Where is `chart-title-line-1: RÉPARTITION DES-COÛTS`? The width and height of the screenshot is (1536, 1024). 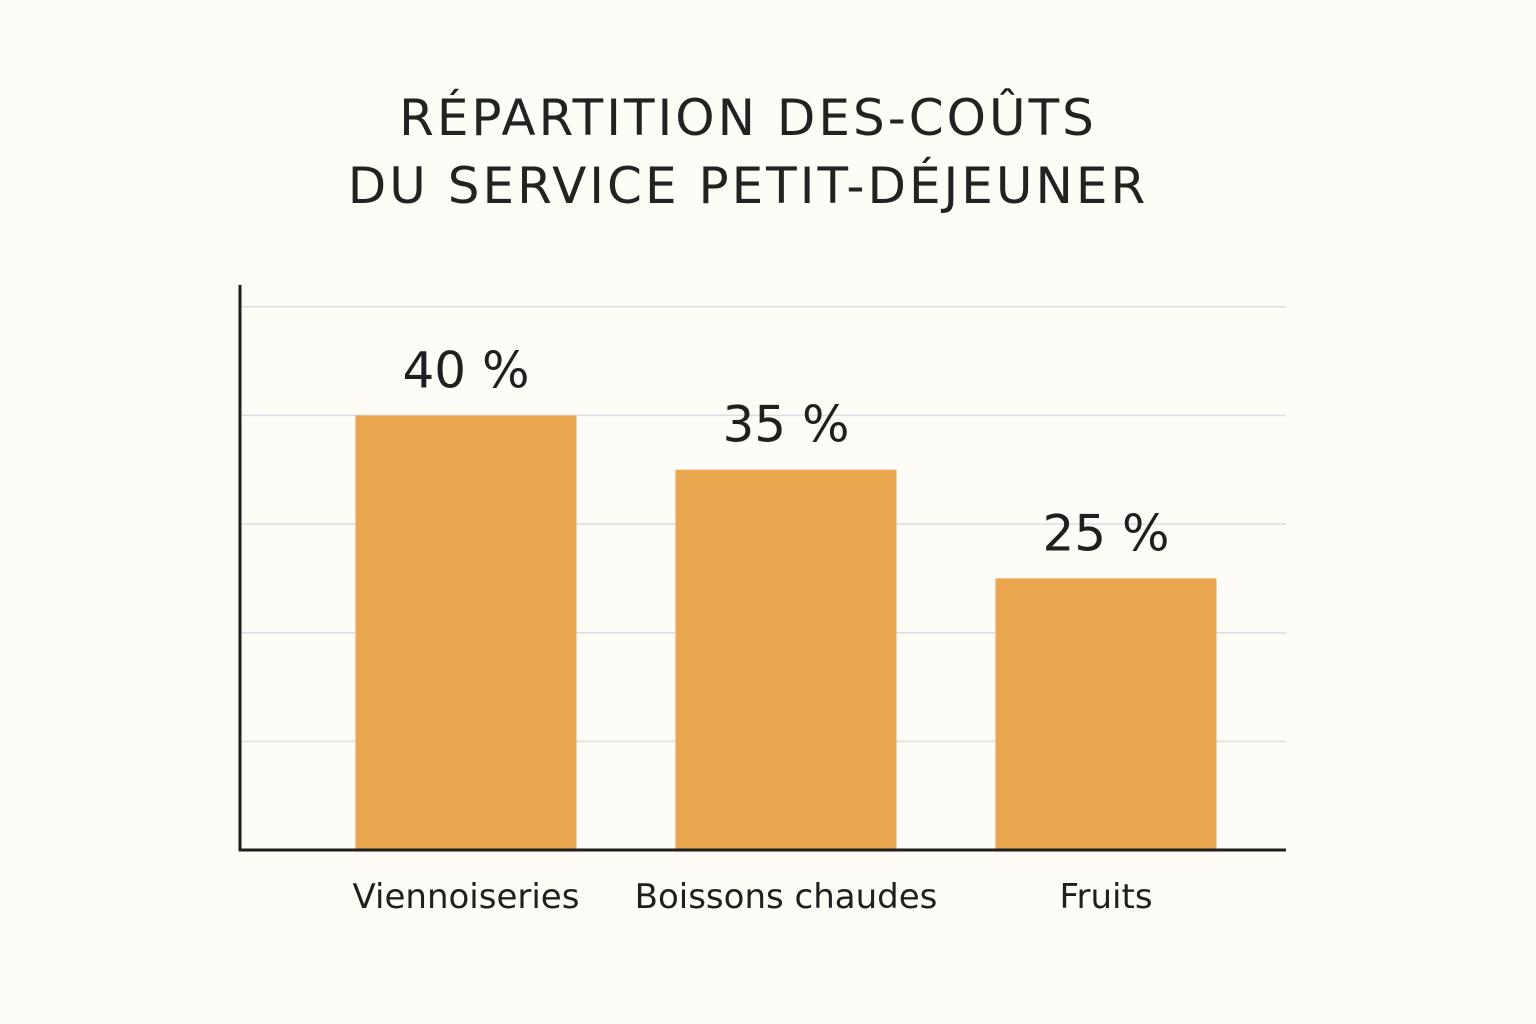
chart-title-line-1: RÉPARTITION DES-COÛTS is located at coordinates (748, 118).